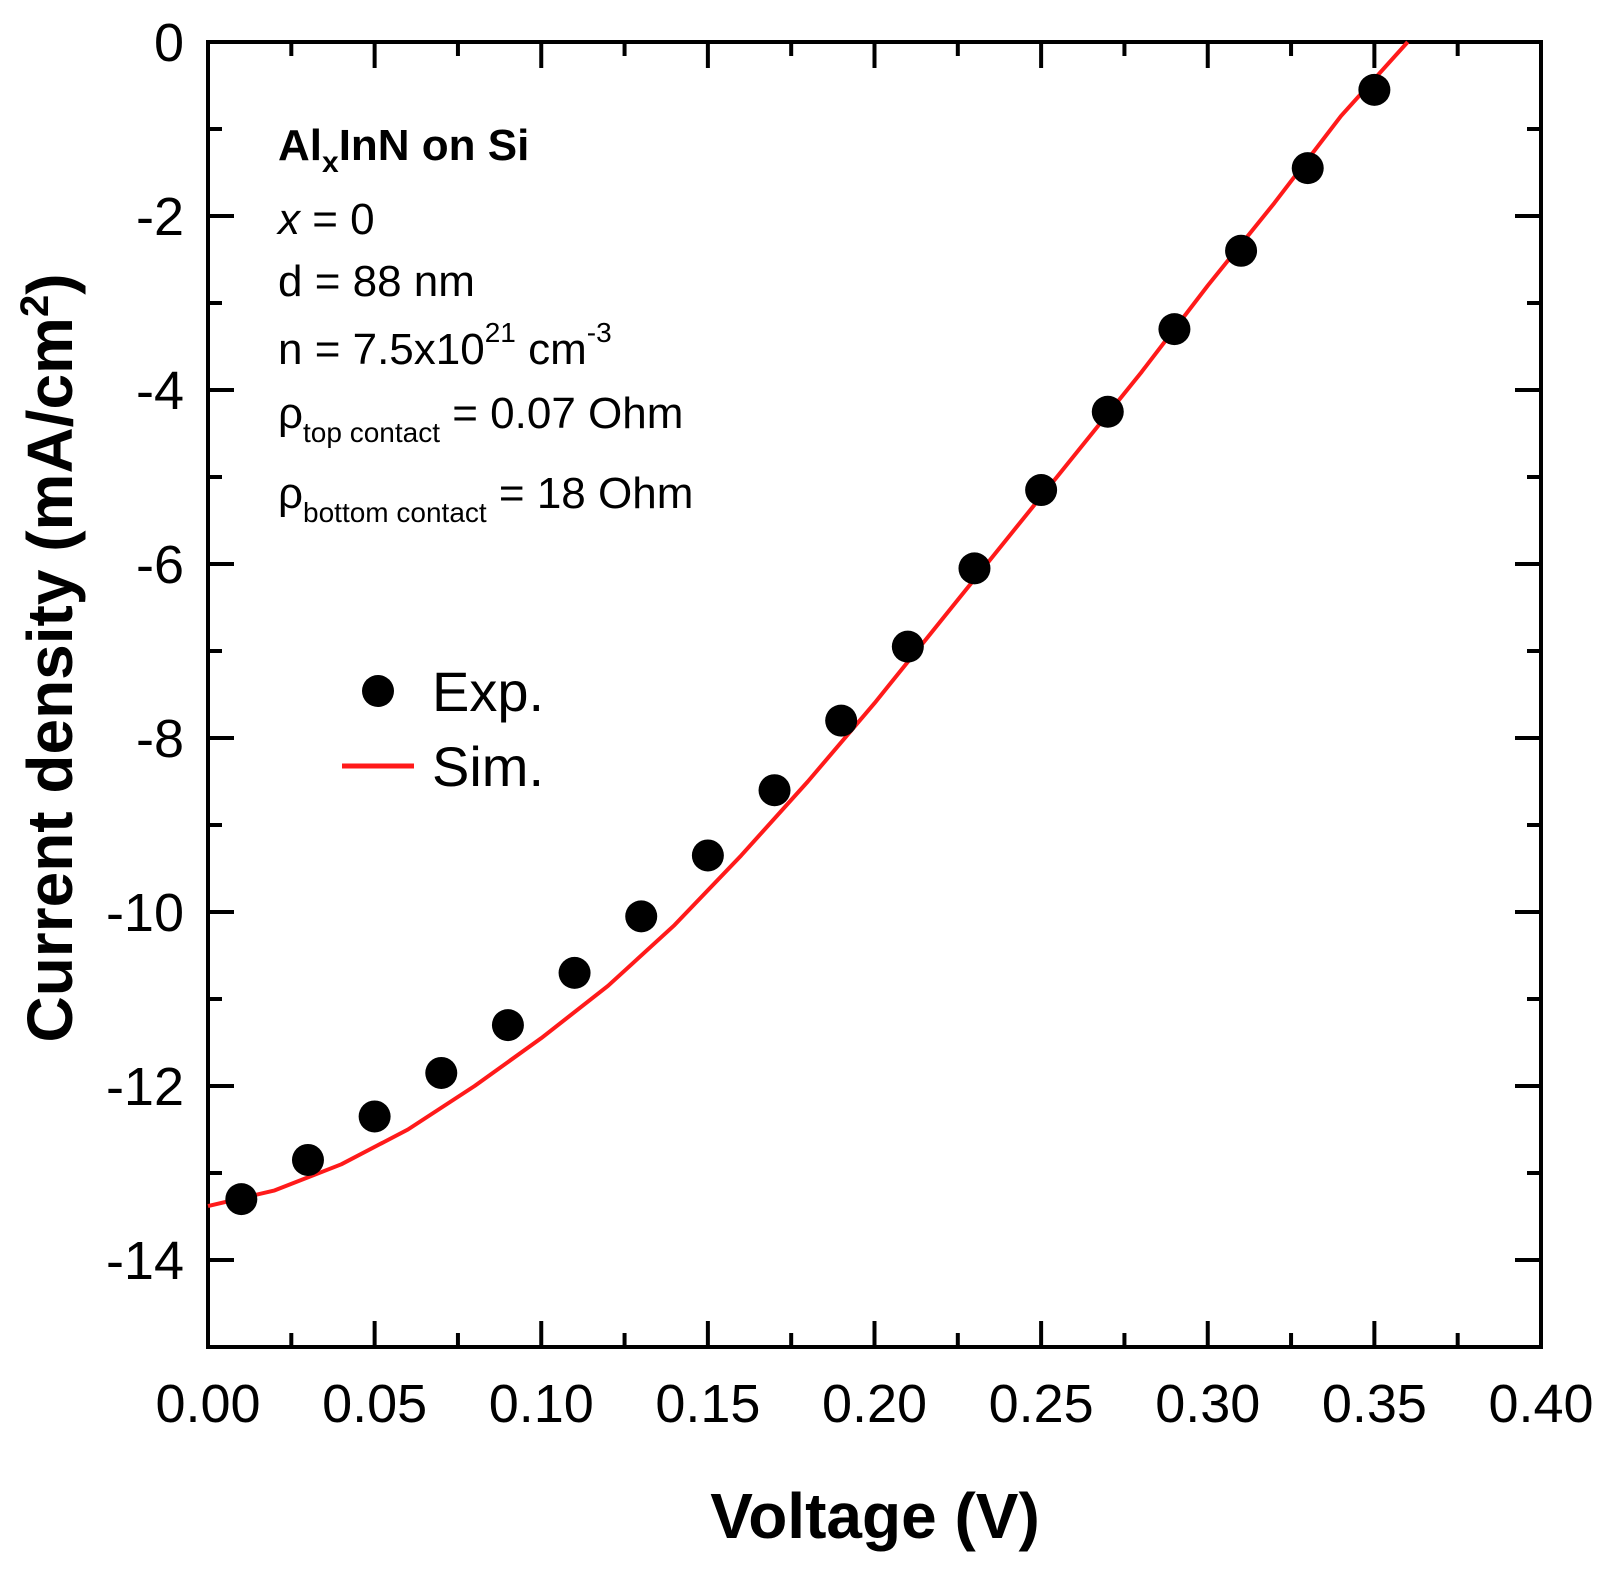  What do you see at coordinates (403, 150) in the screenshot?
I see `annotation-sample-title: AlxInN on Si` at bounding box center [403, 150].